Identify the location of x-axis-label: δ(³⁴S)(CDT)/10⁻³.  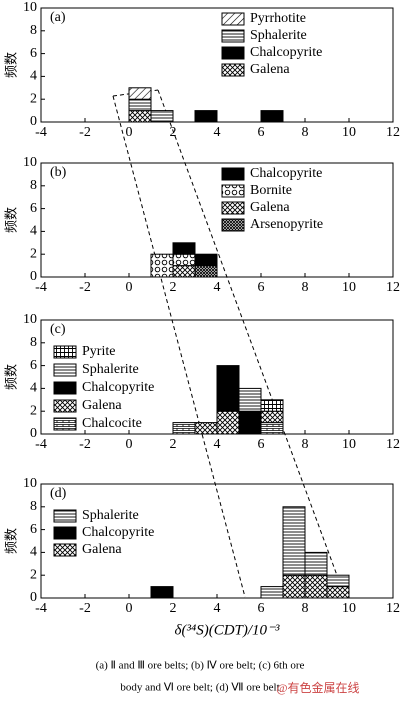
(227, 630).